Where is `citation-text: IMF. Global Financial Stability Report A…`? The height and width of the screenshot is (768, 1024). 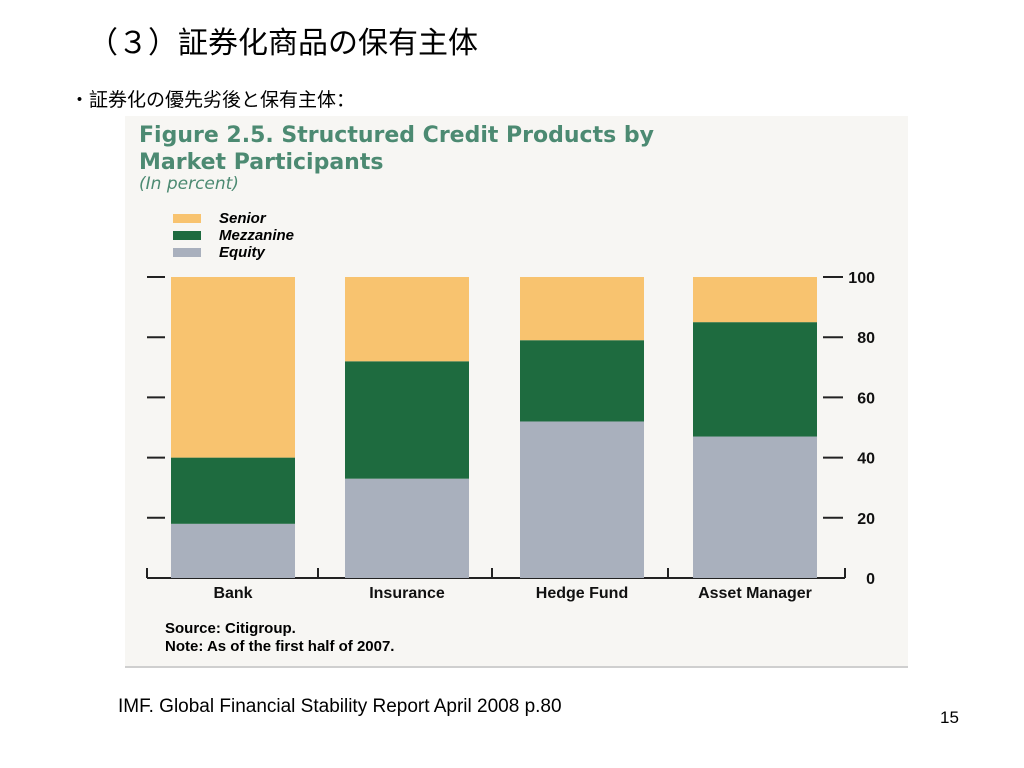 citation-text: IMF. Global Financial Stability Report A… is located at coordinates (340, 706).